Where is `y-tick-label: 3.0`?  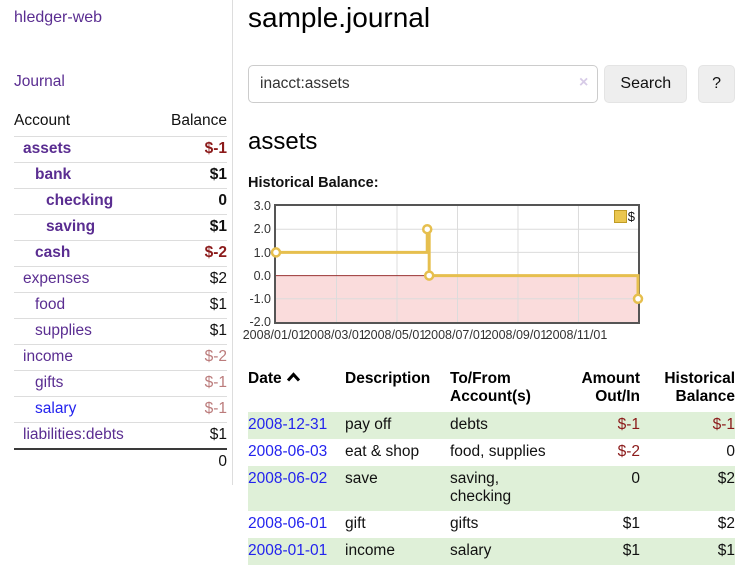
y-tick-label: 3.0 is located at coordinates (262, 206).